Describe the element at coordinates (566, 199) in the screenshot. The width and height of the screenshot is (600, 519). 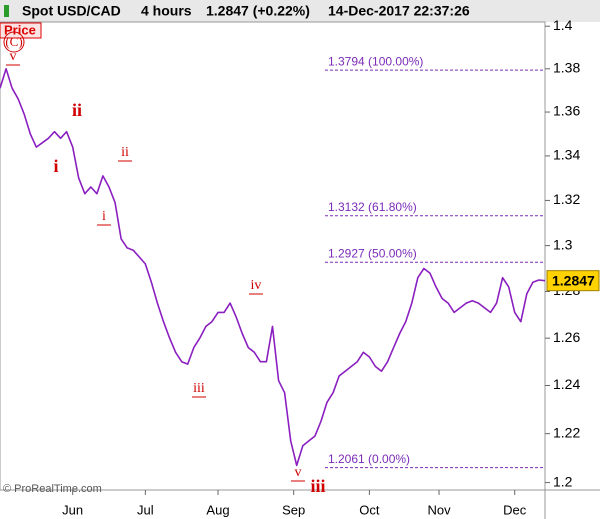
I see `y-tick-label: 1.32` at that location.